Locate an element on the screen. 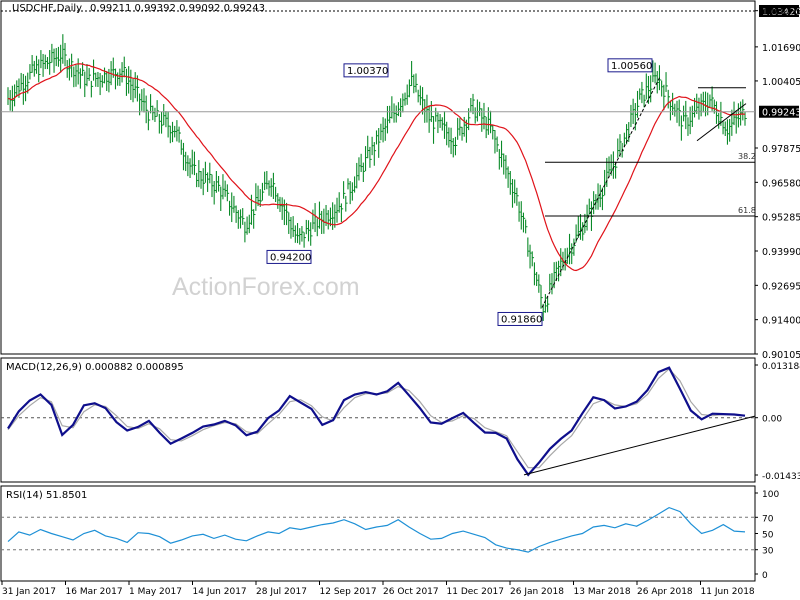  watermark: ActionForex.com is located at coordinates (266, 287).